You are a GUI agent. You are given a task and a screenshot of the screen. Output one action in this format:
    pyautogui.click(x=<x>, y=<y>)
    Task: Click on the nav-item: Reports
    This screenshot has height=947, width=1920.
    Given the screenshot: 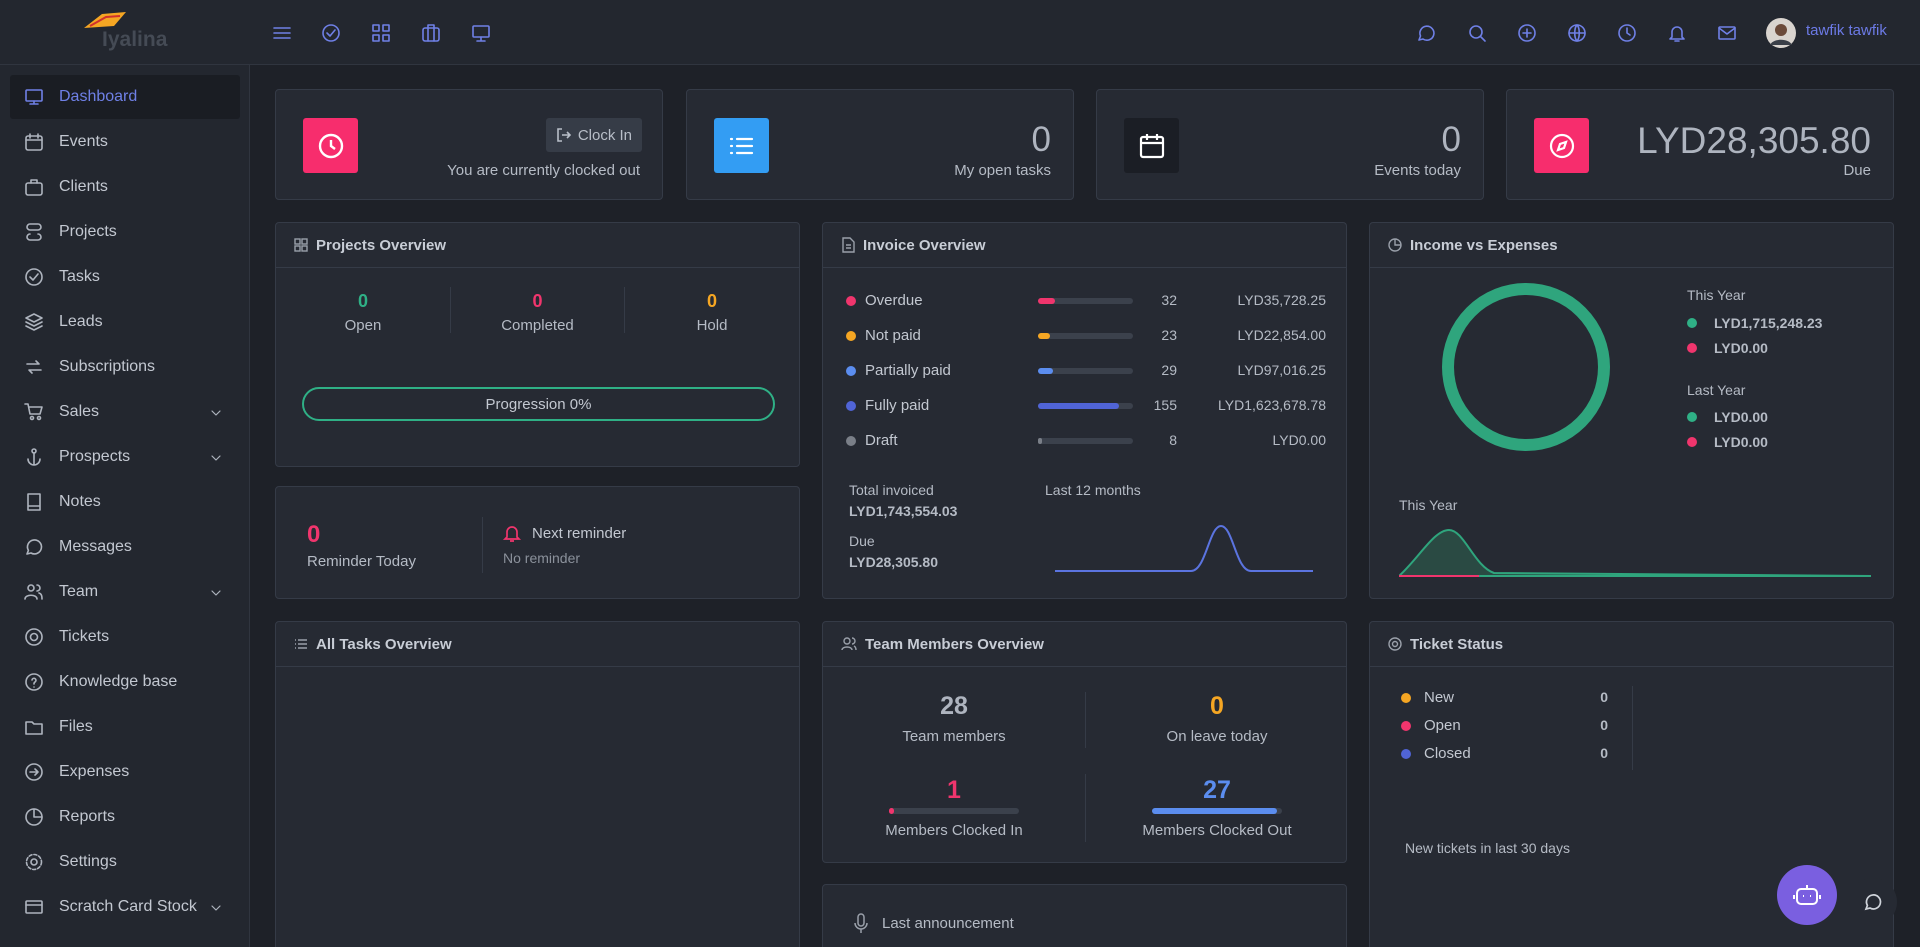 What is the action you would take?
    pyautogui.click(x=125, y=817)
    